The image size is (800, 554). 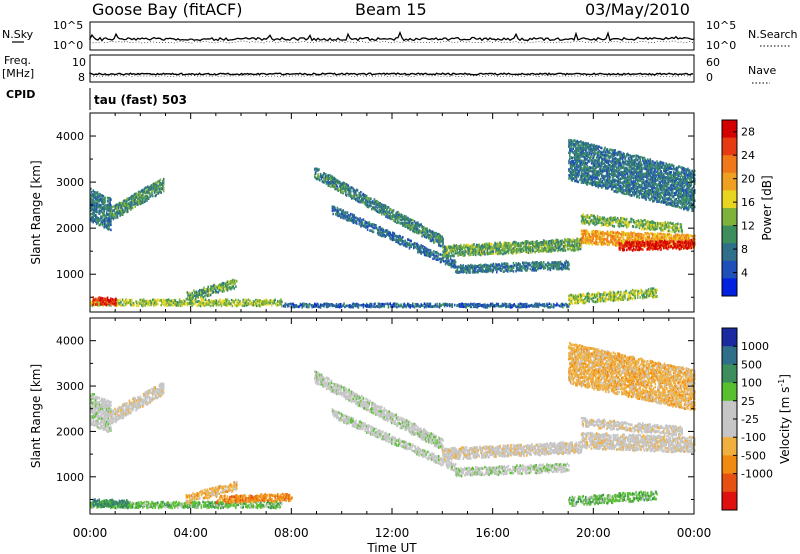 I want to click on nsearch-label: N.Search, so click(x=773, y=34).